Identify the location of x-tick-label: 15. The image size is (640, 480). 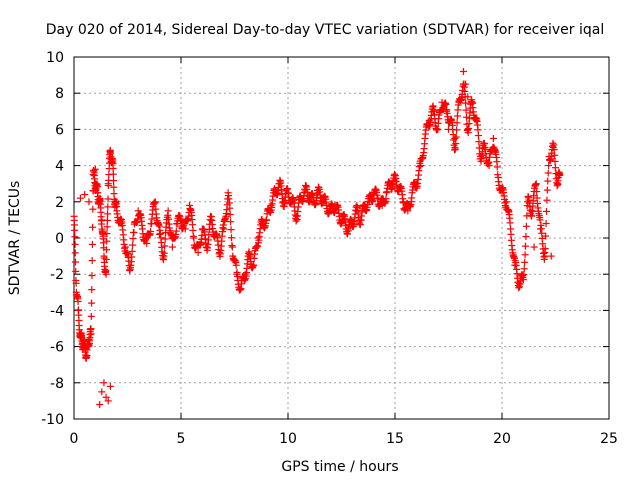
(395, 439).